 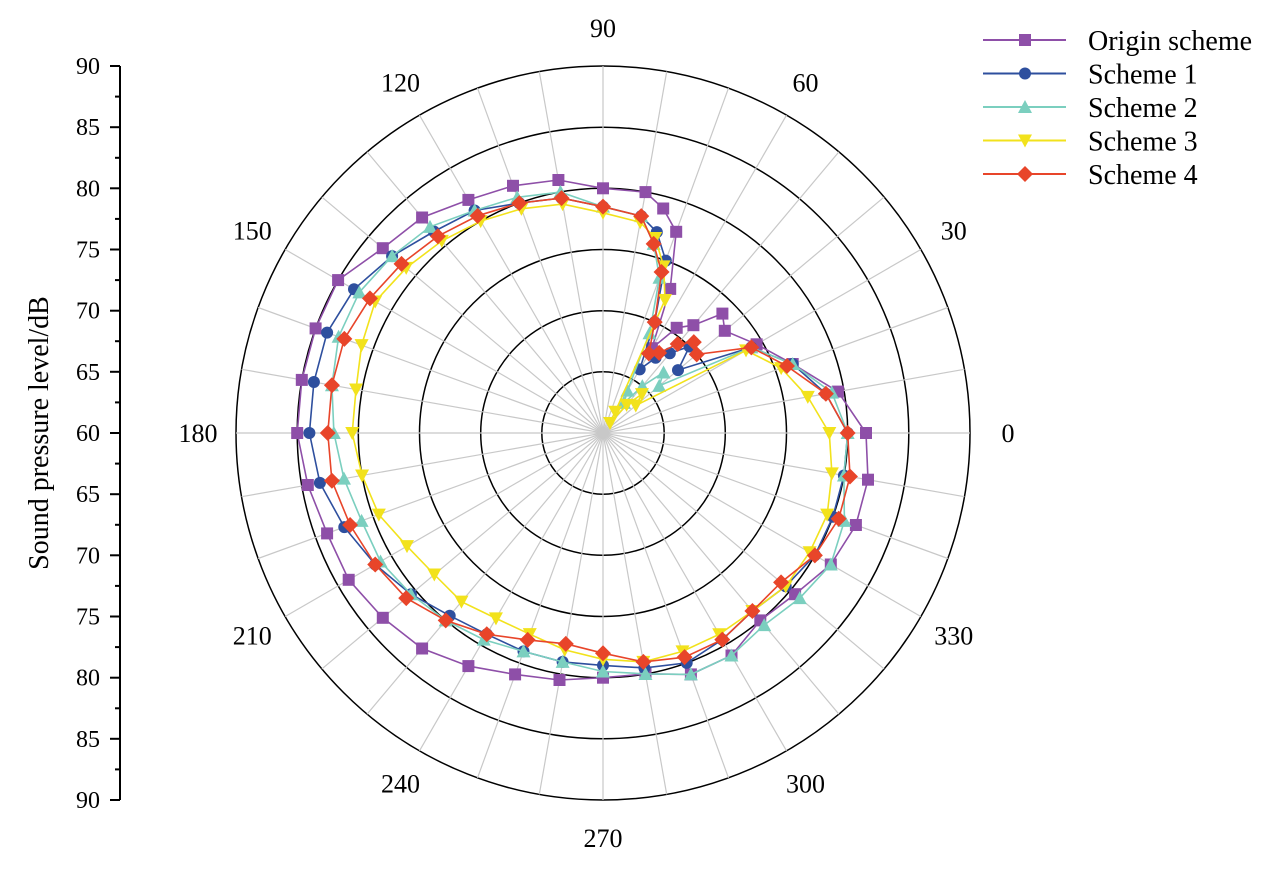 What do you see at coordinates (1143, 75) in the screenshot?
I see `legend-label: Scheme 1` at bounding box center [1143, 75].